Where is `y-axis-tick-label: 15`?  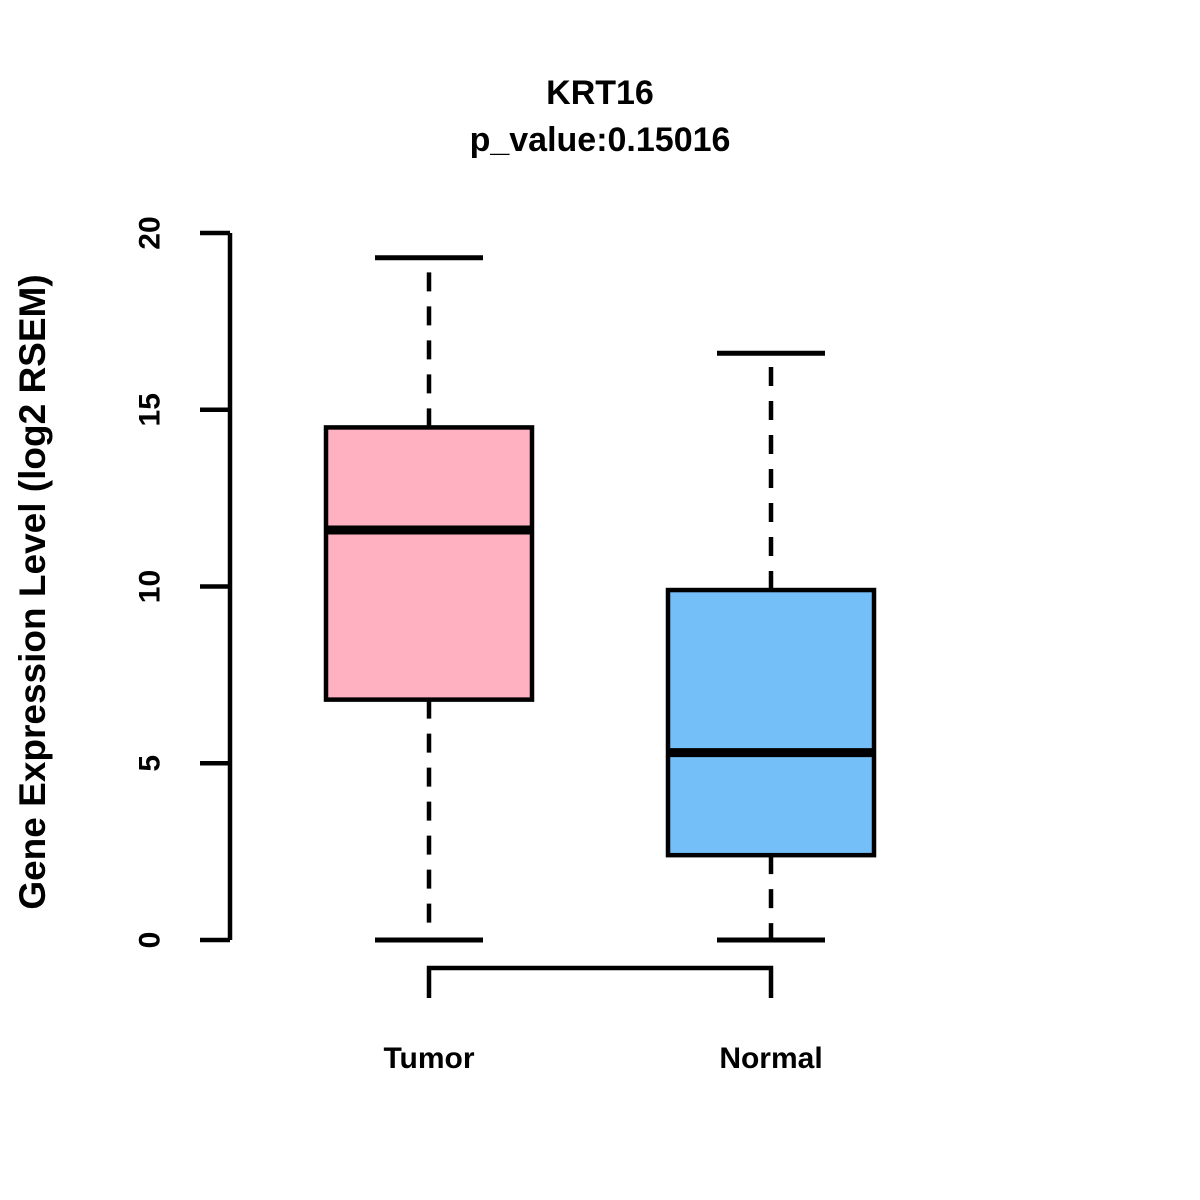 y-axis-tick-label: 15 is located at coordinates (150, 409).